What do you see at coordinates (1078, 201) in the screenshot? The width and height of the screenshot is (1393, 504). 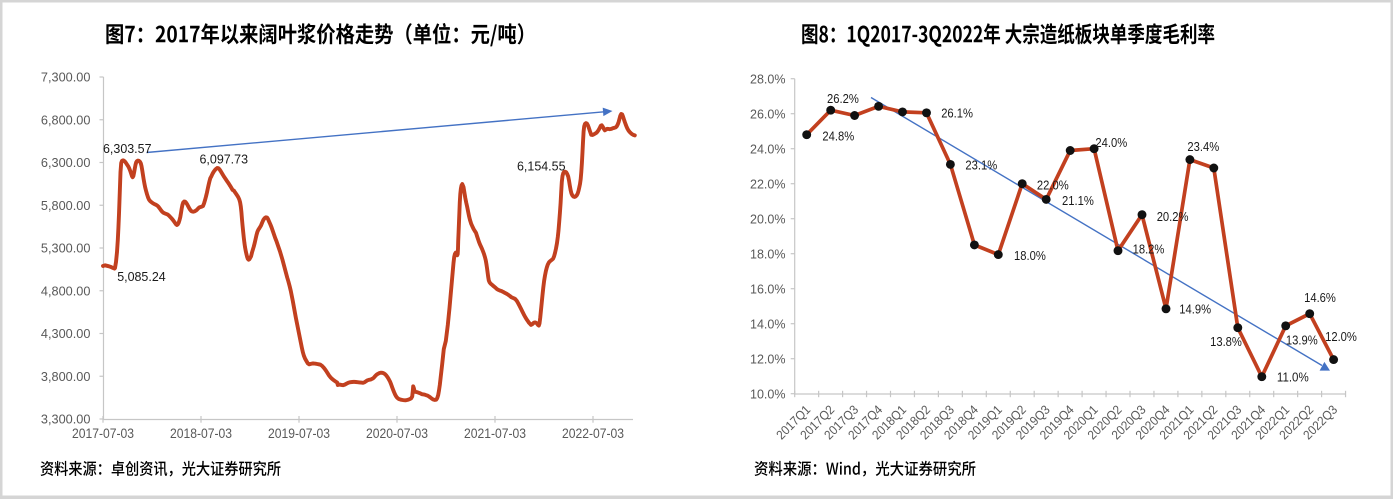 I see `svg-text: 21.1%` at bounding box center [1078, 201].